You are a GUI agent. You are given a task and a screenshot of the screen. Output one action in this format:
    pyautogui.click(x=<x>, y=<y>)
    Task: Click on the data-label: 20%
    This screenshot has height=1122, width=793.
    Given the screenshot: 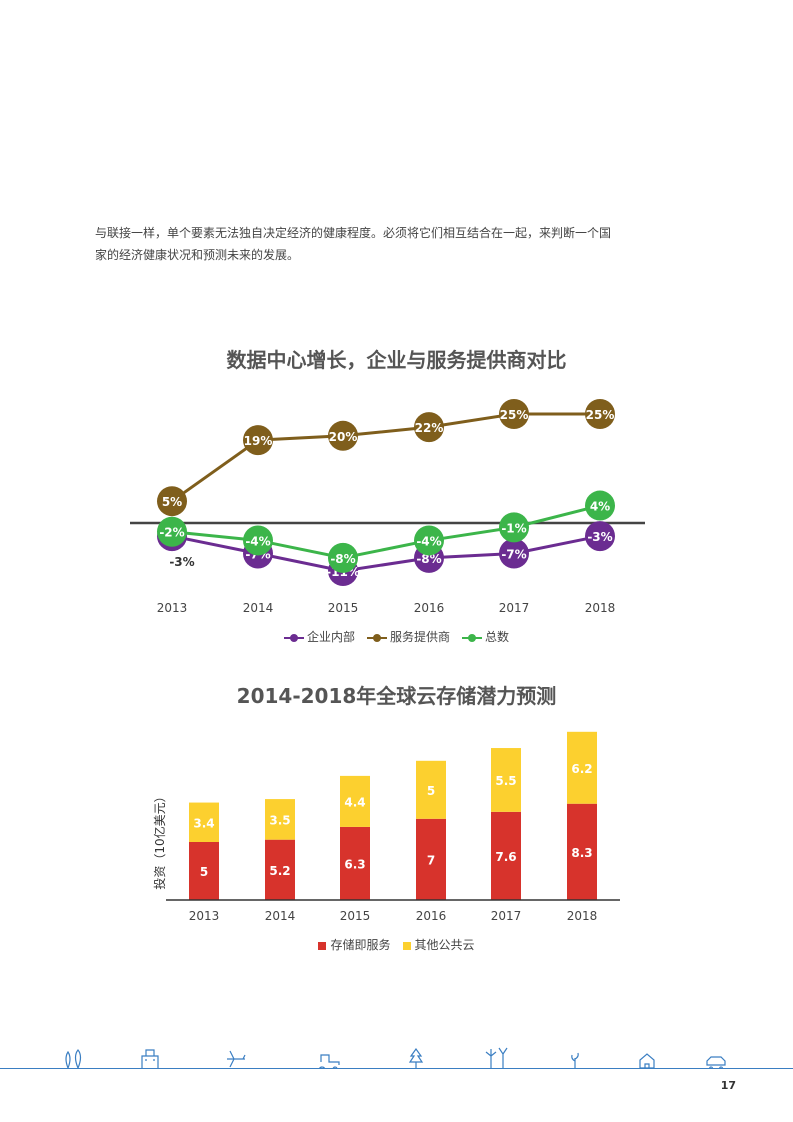 What is the action you would take?
    pyautogui.click(x=343, y=437)
    